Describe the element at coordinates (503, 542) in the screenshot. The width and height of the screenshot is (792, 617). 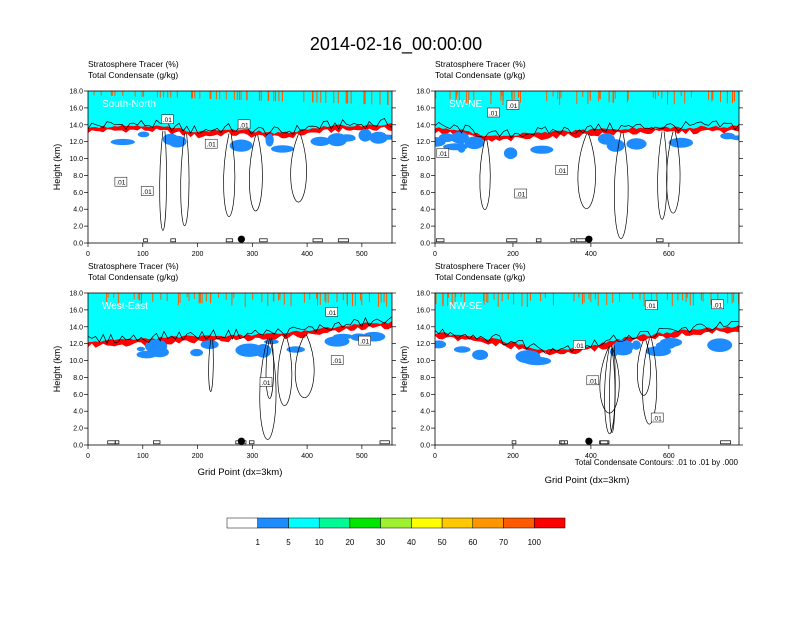
I see `colorbar-label: 70` at that location.